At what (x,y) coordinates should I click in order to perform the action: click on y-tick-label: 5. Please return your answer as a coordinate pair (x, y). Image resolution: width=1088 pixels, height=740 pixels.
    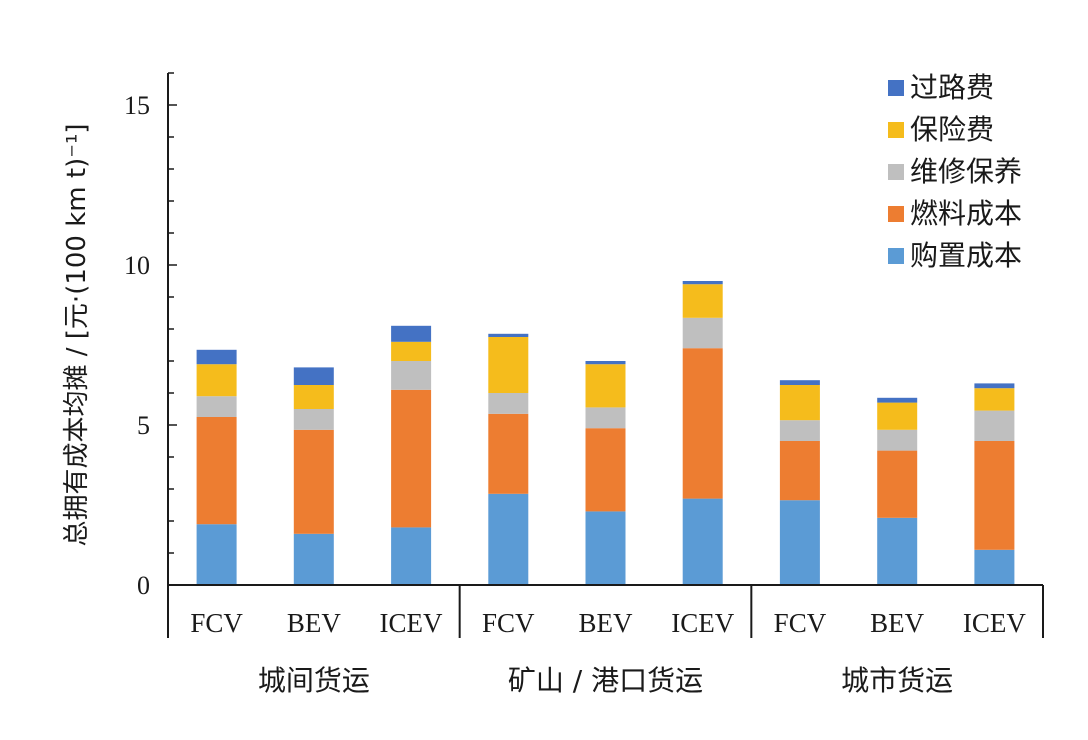
    Looking at the image, I should click on (143, 425).